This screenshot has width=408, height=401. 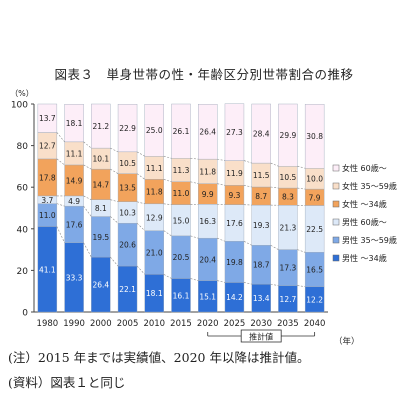 I want to click on data-label: 11.9, so click(x=234, y=173).